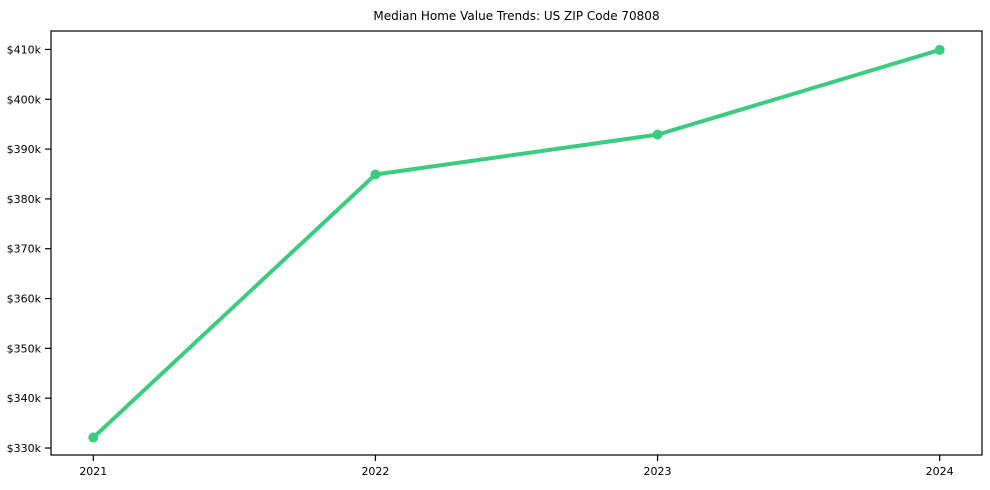 The height and width of the screenshot is (490, 990). Describe the element at coordinates (24, 199) in the screenshot. I see `y-tick-label: $380k` at that location.